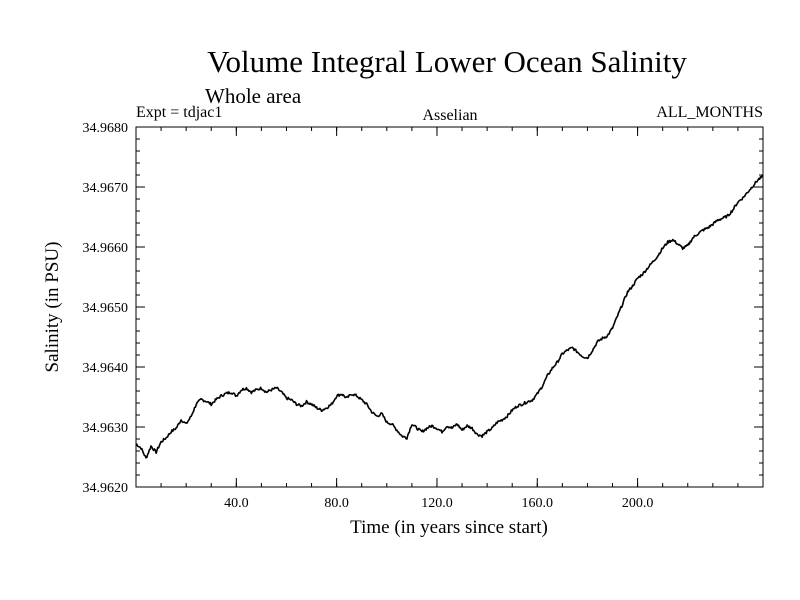 The width and height of the screenshot is (800, 600). Describe the element at coordinates (106, 428) in the screenshot. I see `y-tick-label: 34.9630` at that location.